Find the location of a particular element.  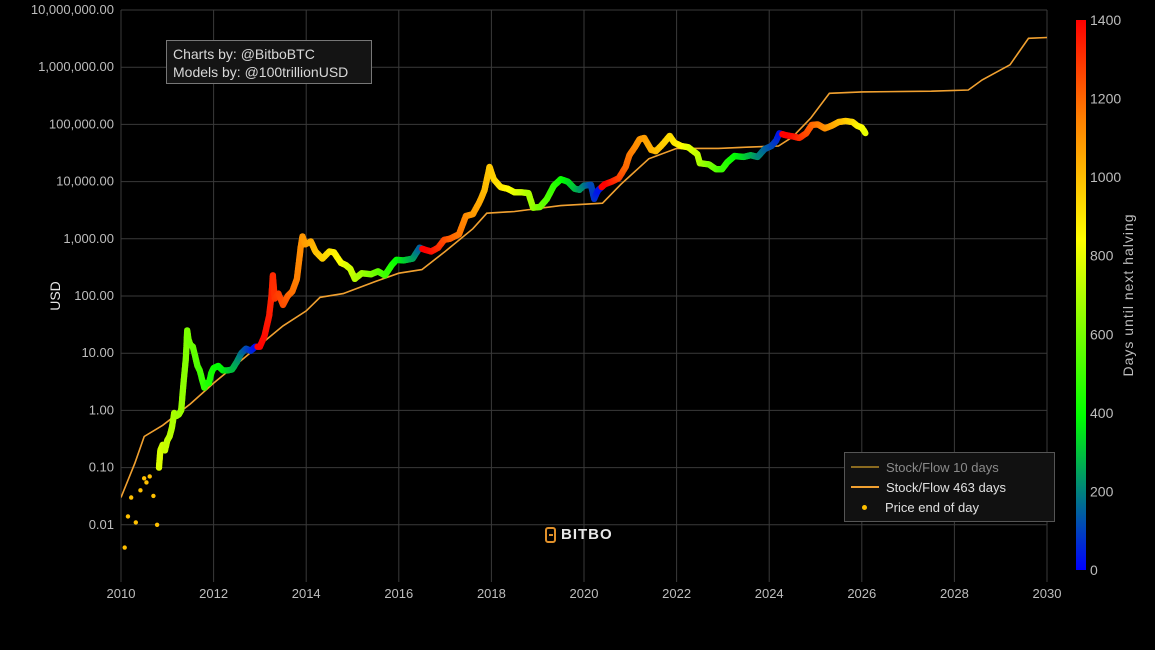

y-tick-label: 0.01 is located at coordinates (101, 524).